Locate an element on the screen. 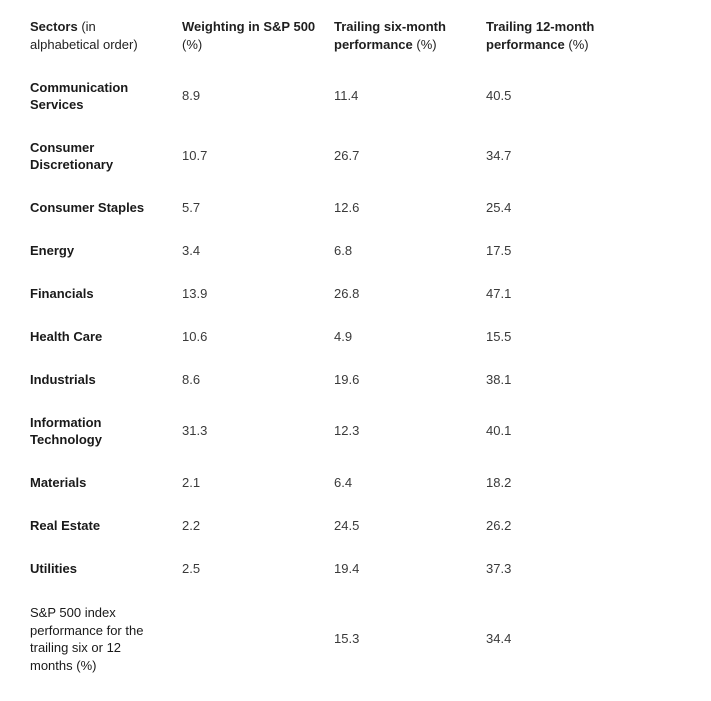  six-month-value: 26.7 is located at coordinates (347, 156).